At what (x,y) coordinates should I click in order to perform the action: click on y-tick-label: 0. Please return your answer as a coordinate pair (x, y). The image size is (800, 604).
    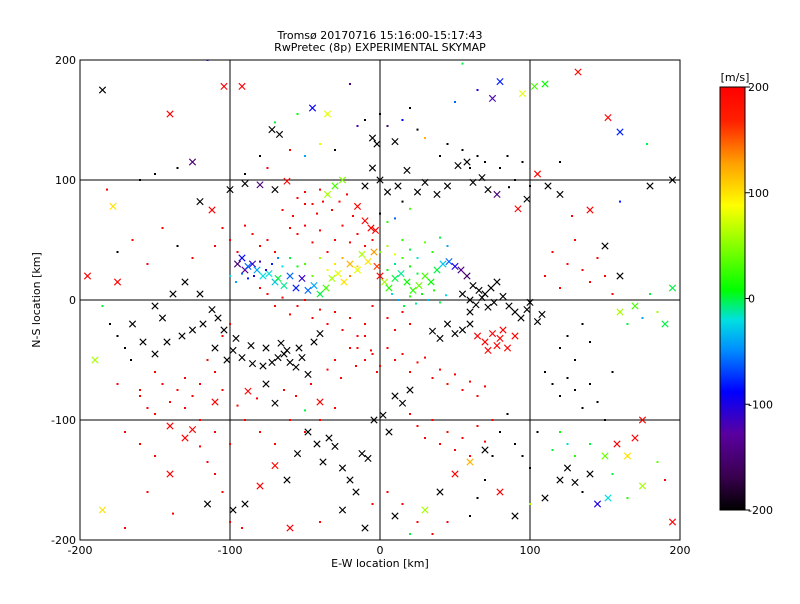
    Looking at the image, I should click on (72, 300).